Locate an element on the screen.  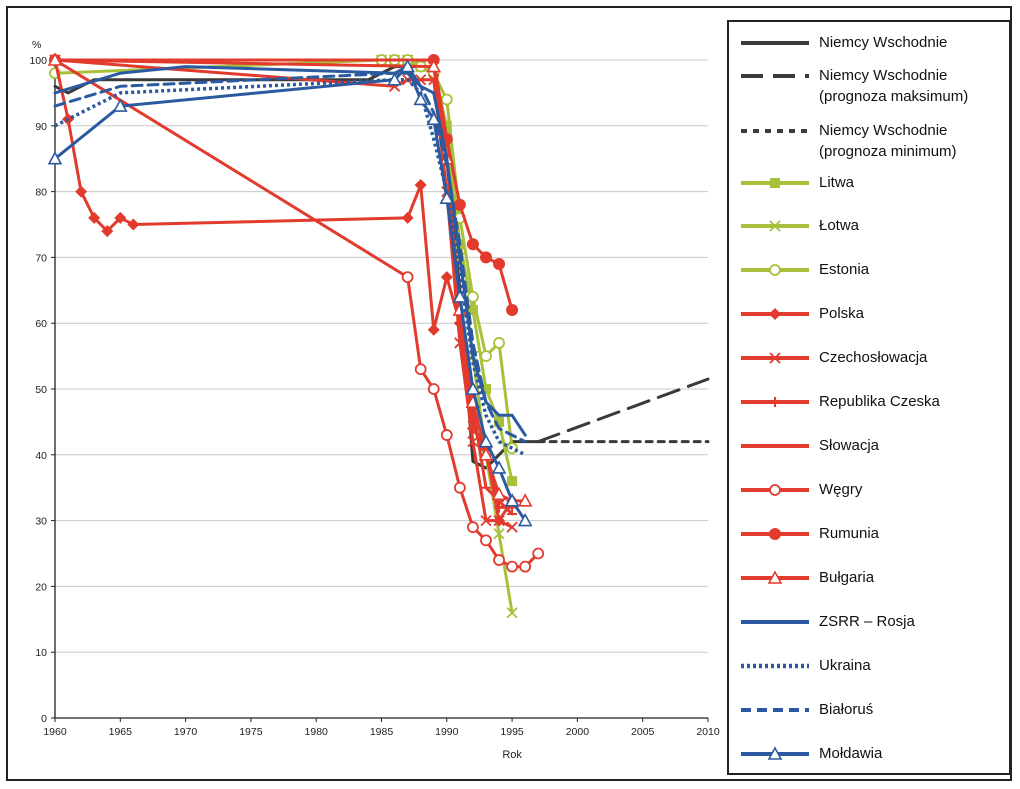
legend-label: Republika Czeska is located at coordinates (879, 401).